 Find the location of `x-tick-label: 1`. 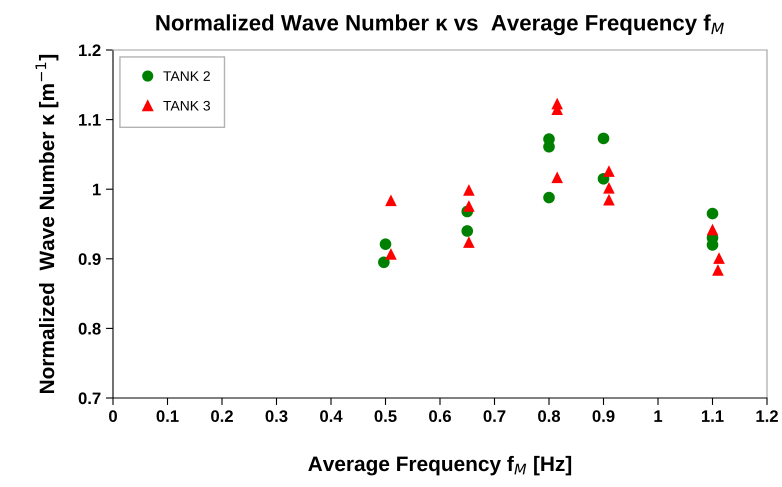

x-tick-label: 1 is located at coordinates (658, 416).